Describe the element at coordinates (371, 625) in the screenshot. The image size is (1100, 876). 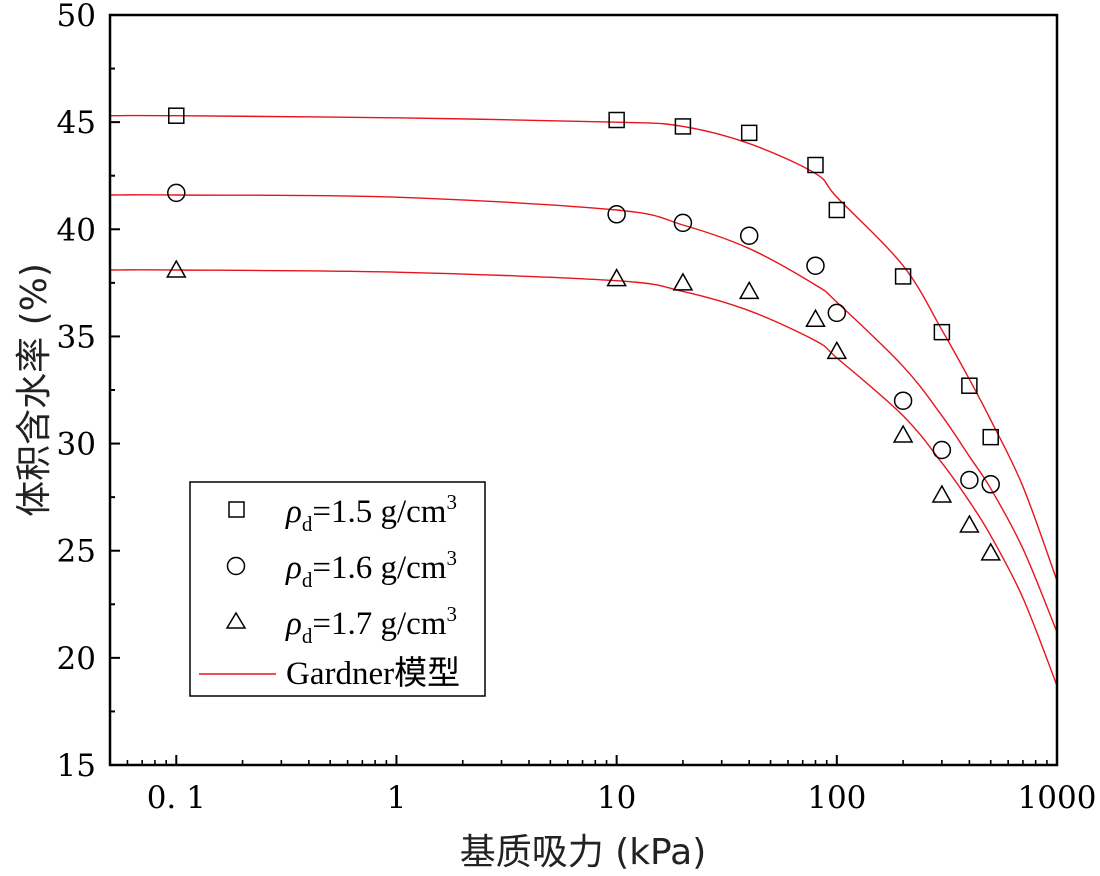
I see `legend-label-rho-1-7: ρd=1.7 g/cm3` at that location.